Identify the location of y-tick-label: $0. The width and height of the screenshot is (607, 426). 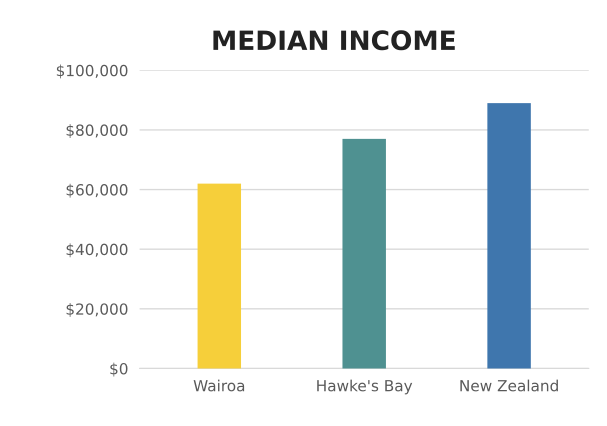
(119, 369).